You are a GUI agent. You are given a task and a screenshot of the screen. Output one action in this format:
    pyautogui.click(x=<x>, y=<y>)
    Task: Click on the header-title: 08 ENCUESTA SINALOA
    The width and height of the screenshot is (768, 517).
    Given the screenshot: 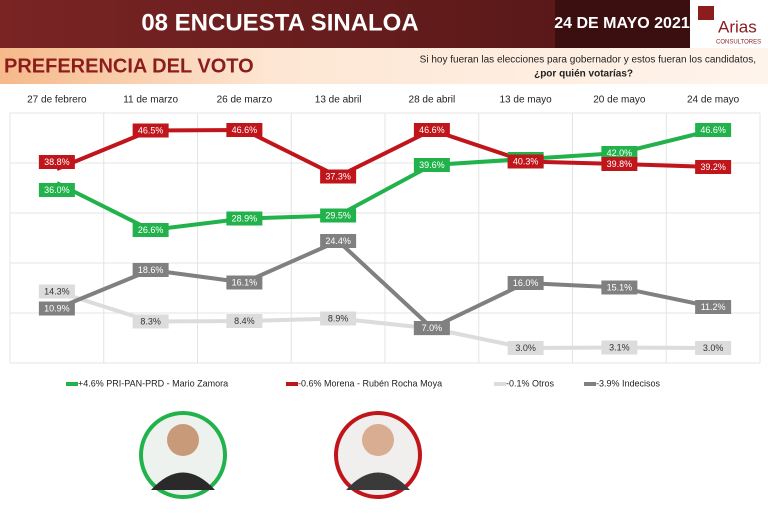 What is the action you would take?
    pyautogui.click(x=279, y=22)
    